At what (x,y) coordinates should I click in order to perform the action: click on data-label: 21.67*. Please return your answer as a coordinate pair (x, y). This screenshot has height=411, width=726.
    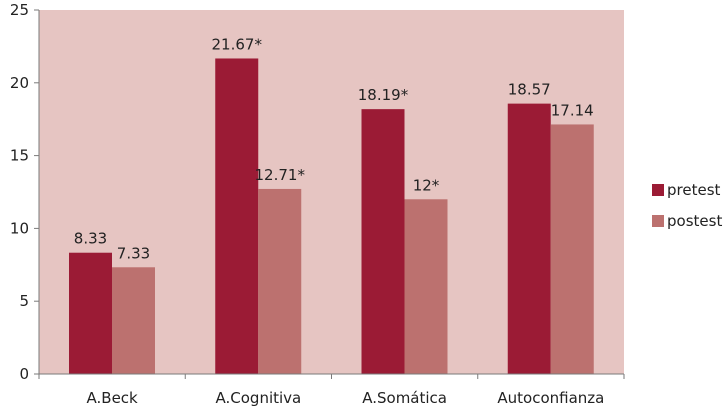
    Looking at the image, I should click on (237, 44).